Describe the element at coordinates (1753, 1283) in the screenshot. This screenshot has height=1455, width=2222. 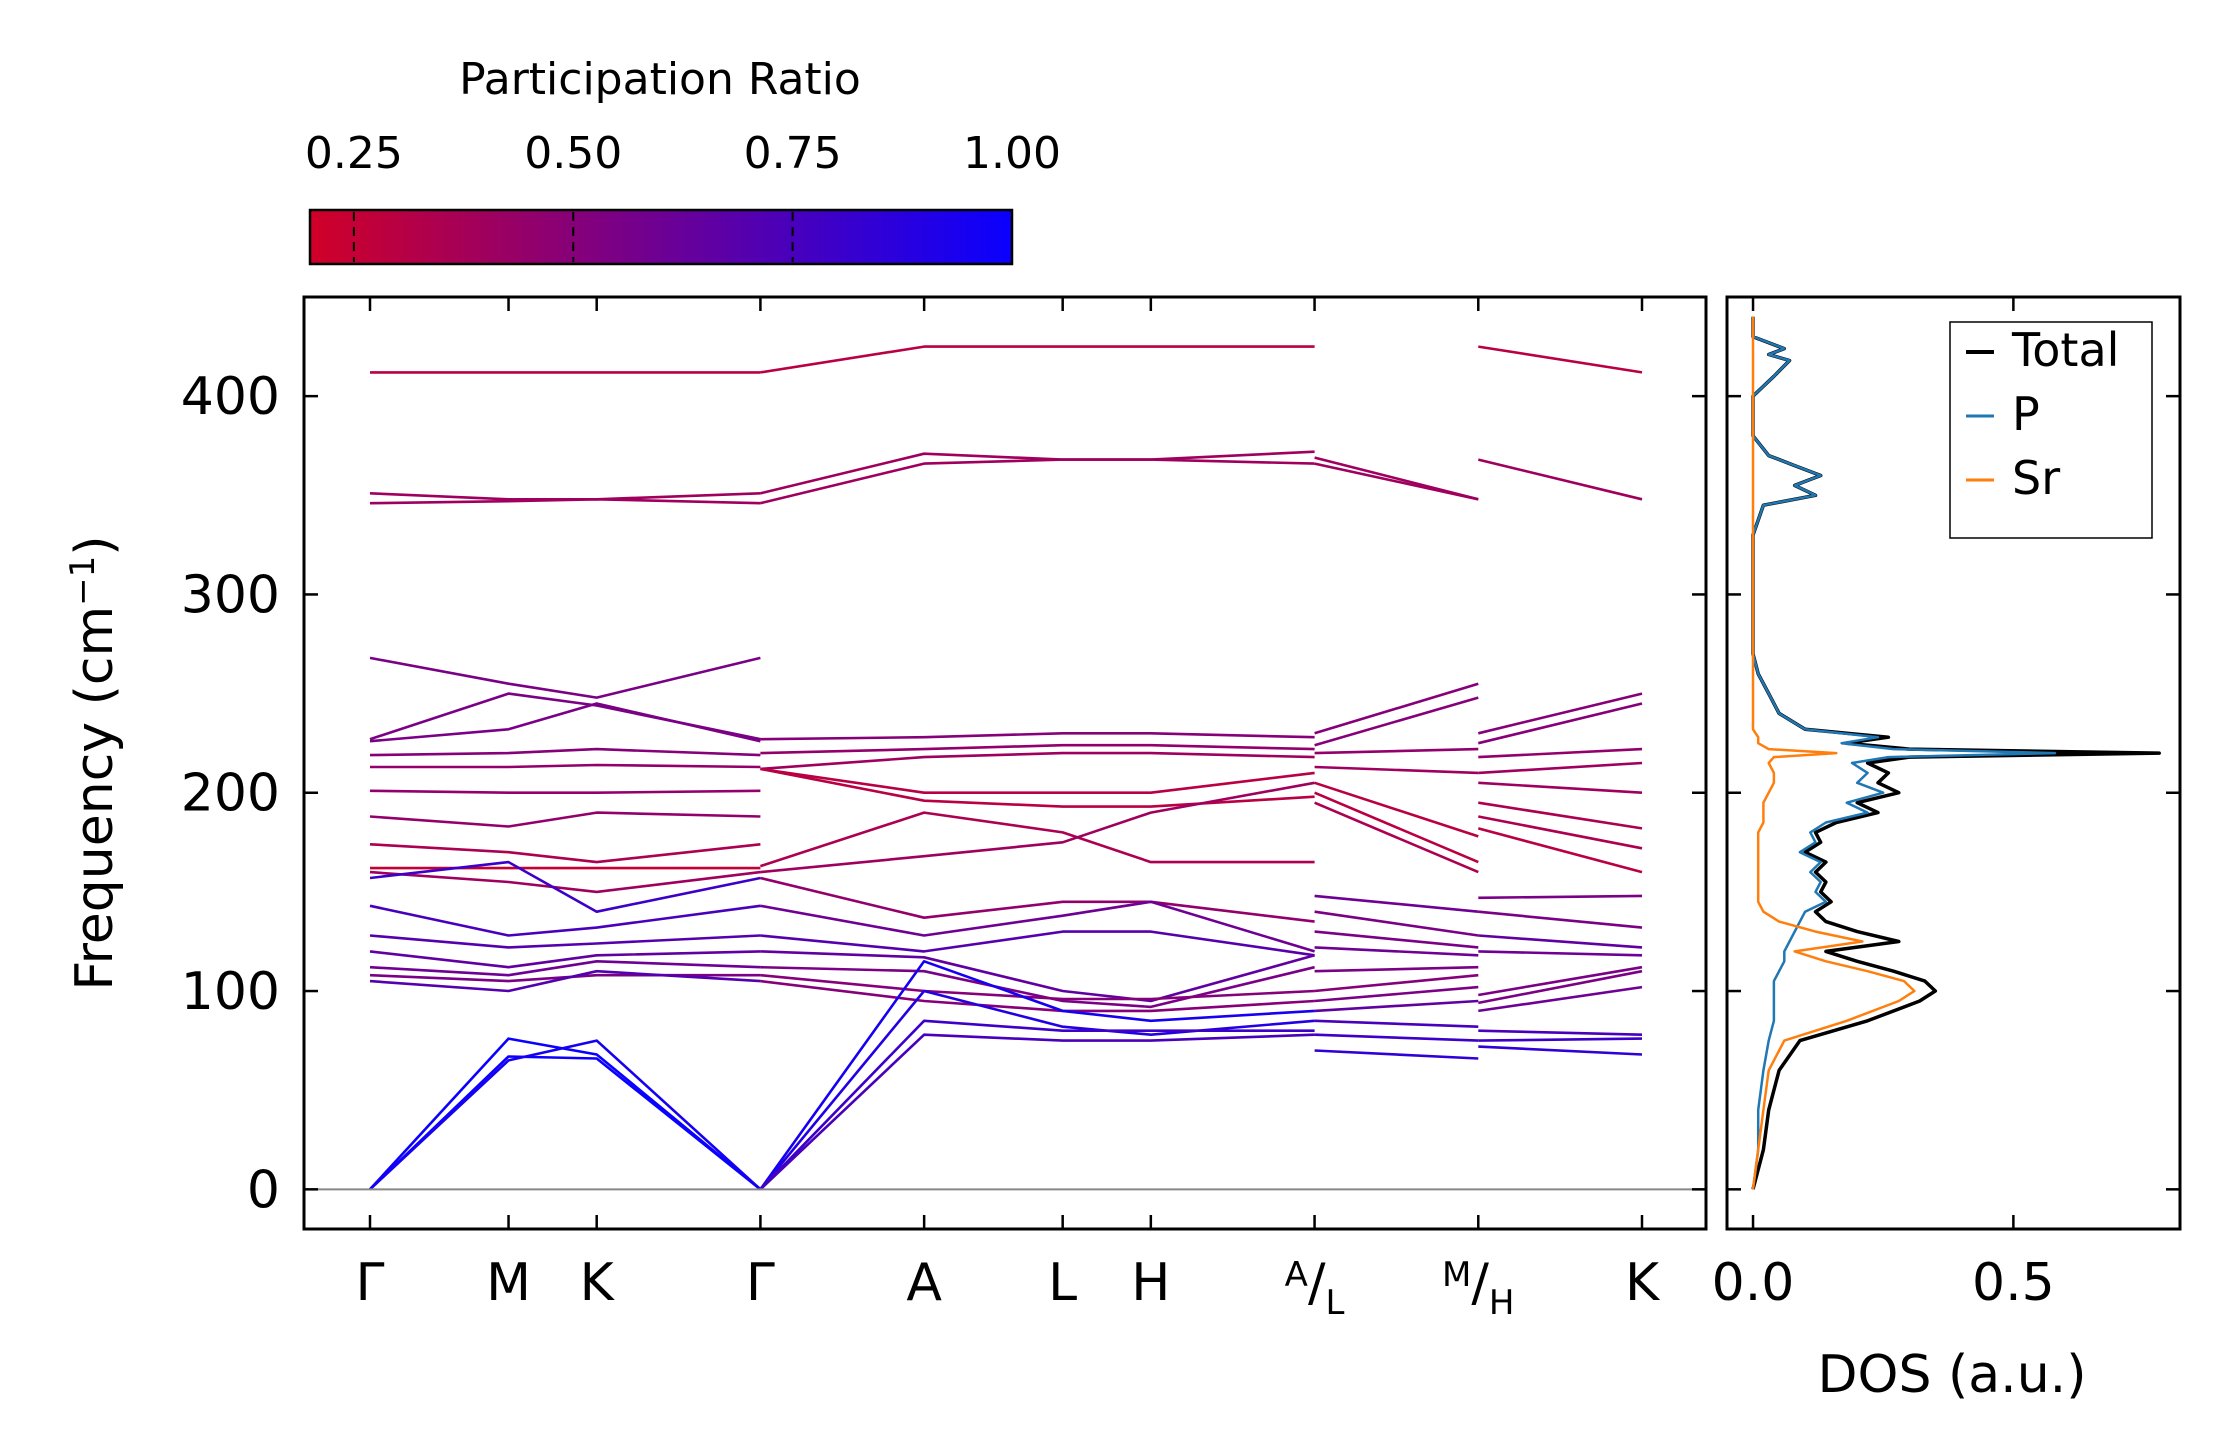
I see `dos-x-tick-label: 0.0` at that location.